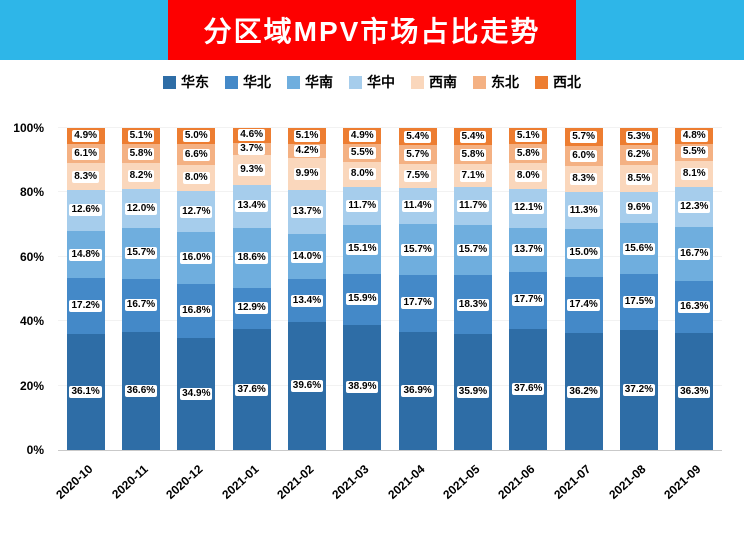 The width and height of the screenshot is (744, 558). What do you see at coordinates (85, 254) in the screenshot?
I see `segment-data-label: 14.8%` at bounding box center [85, 254].